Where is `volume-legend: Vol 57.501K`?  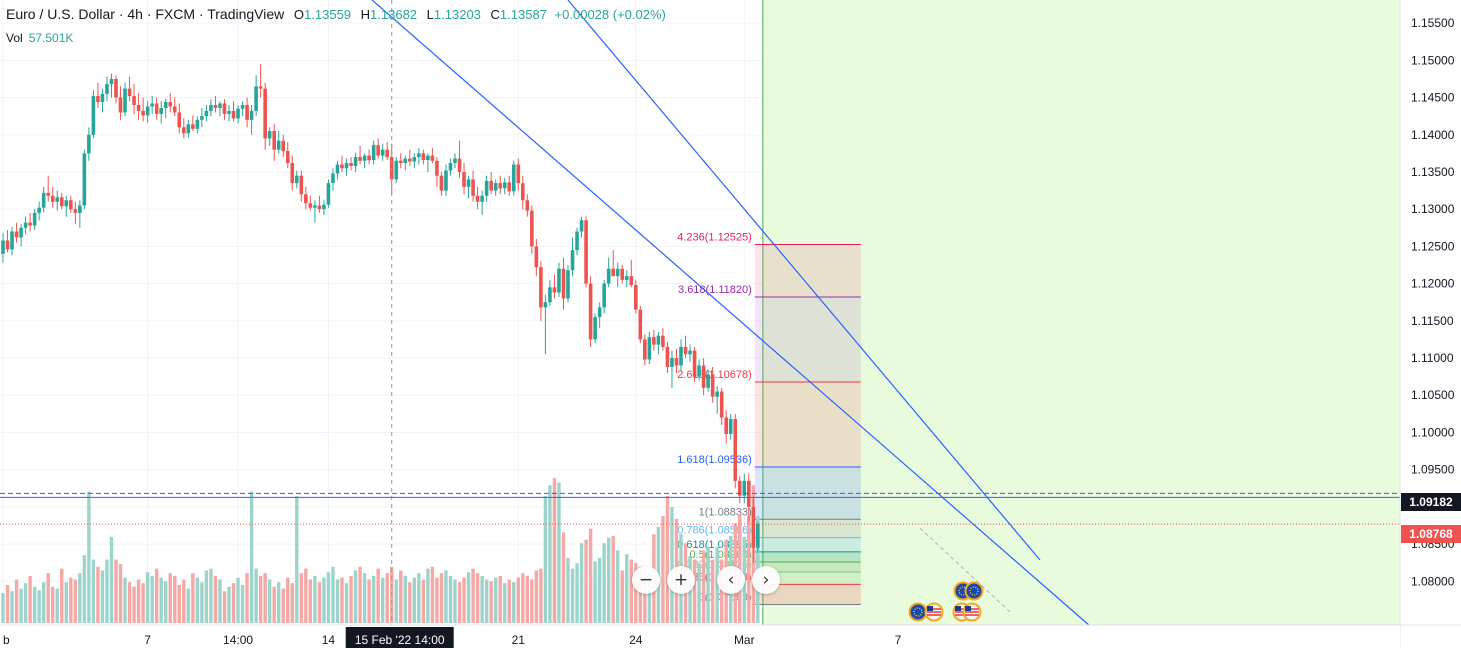
volume-legend: Vol 57.501K is located at coordinates (39, 38).